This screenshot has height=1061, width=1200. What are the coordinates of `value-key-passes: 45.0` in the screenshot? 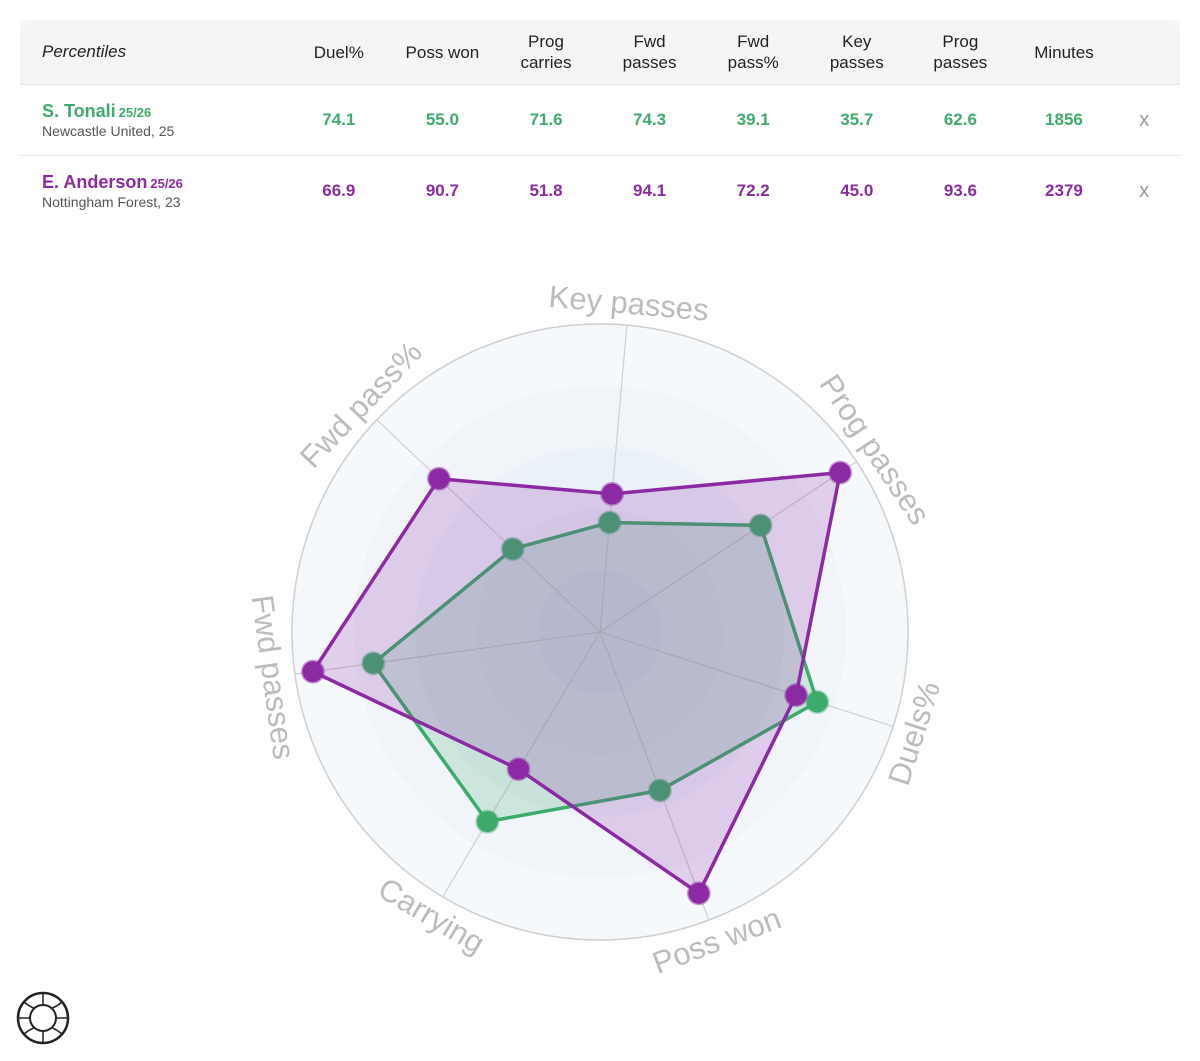 It's located at (857, 190).